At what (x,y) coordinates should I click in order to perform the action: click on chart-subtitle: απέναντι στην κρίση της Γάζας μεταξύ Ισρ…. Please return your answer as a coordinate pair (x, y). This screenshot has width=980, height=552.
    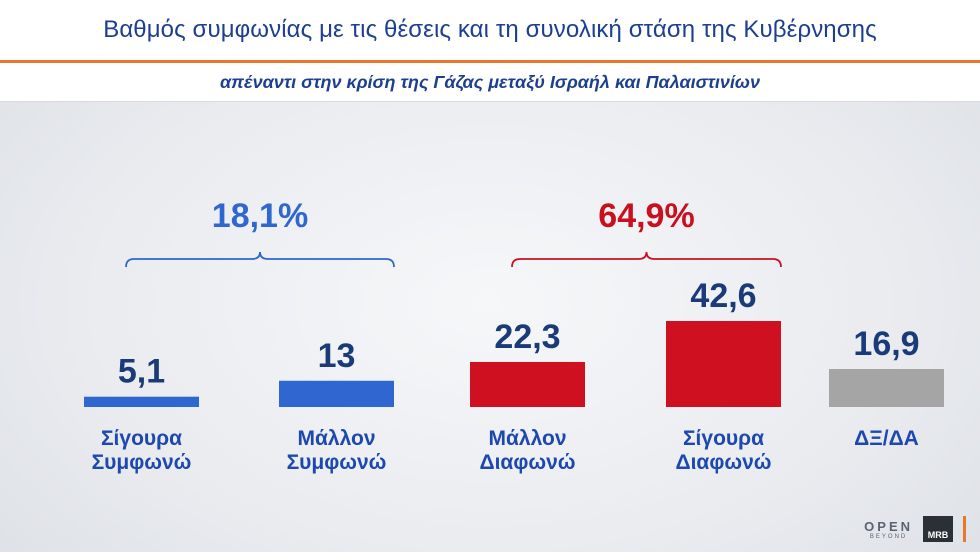
    Looking at the image, I should click on (490, 81).